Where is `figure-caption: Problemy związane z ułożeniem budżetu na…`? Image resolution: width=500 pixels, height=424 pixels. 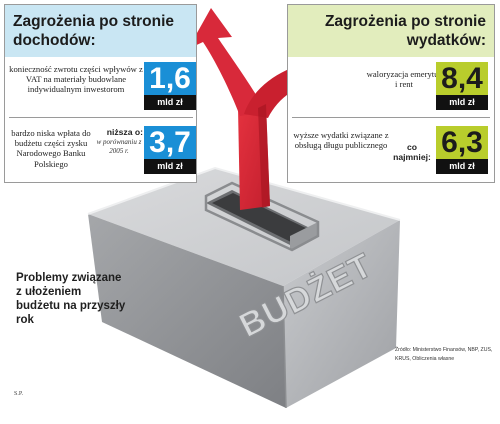 figure-caption: Problemy związane z ułożeniem budżetu na… is located at coordinates (71, 299).